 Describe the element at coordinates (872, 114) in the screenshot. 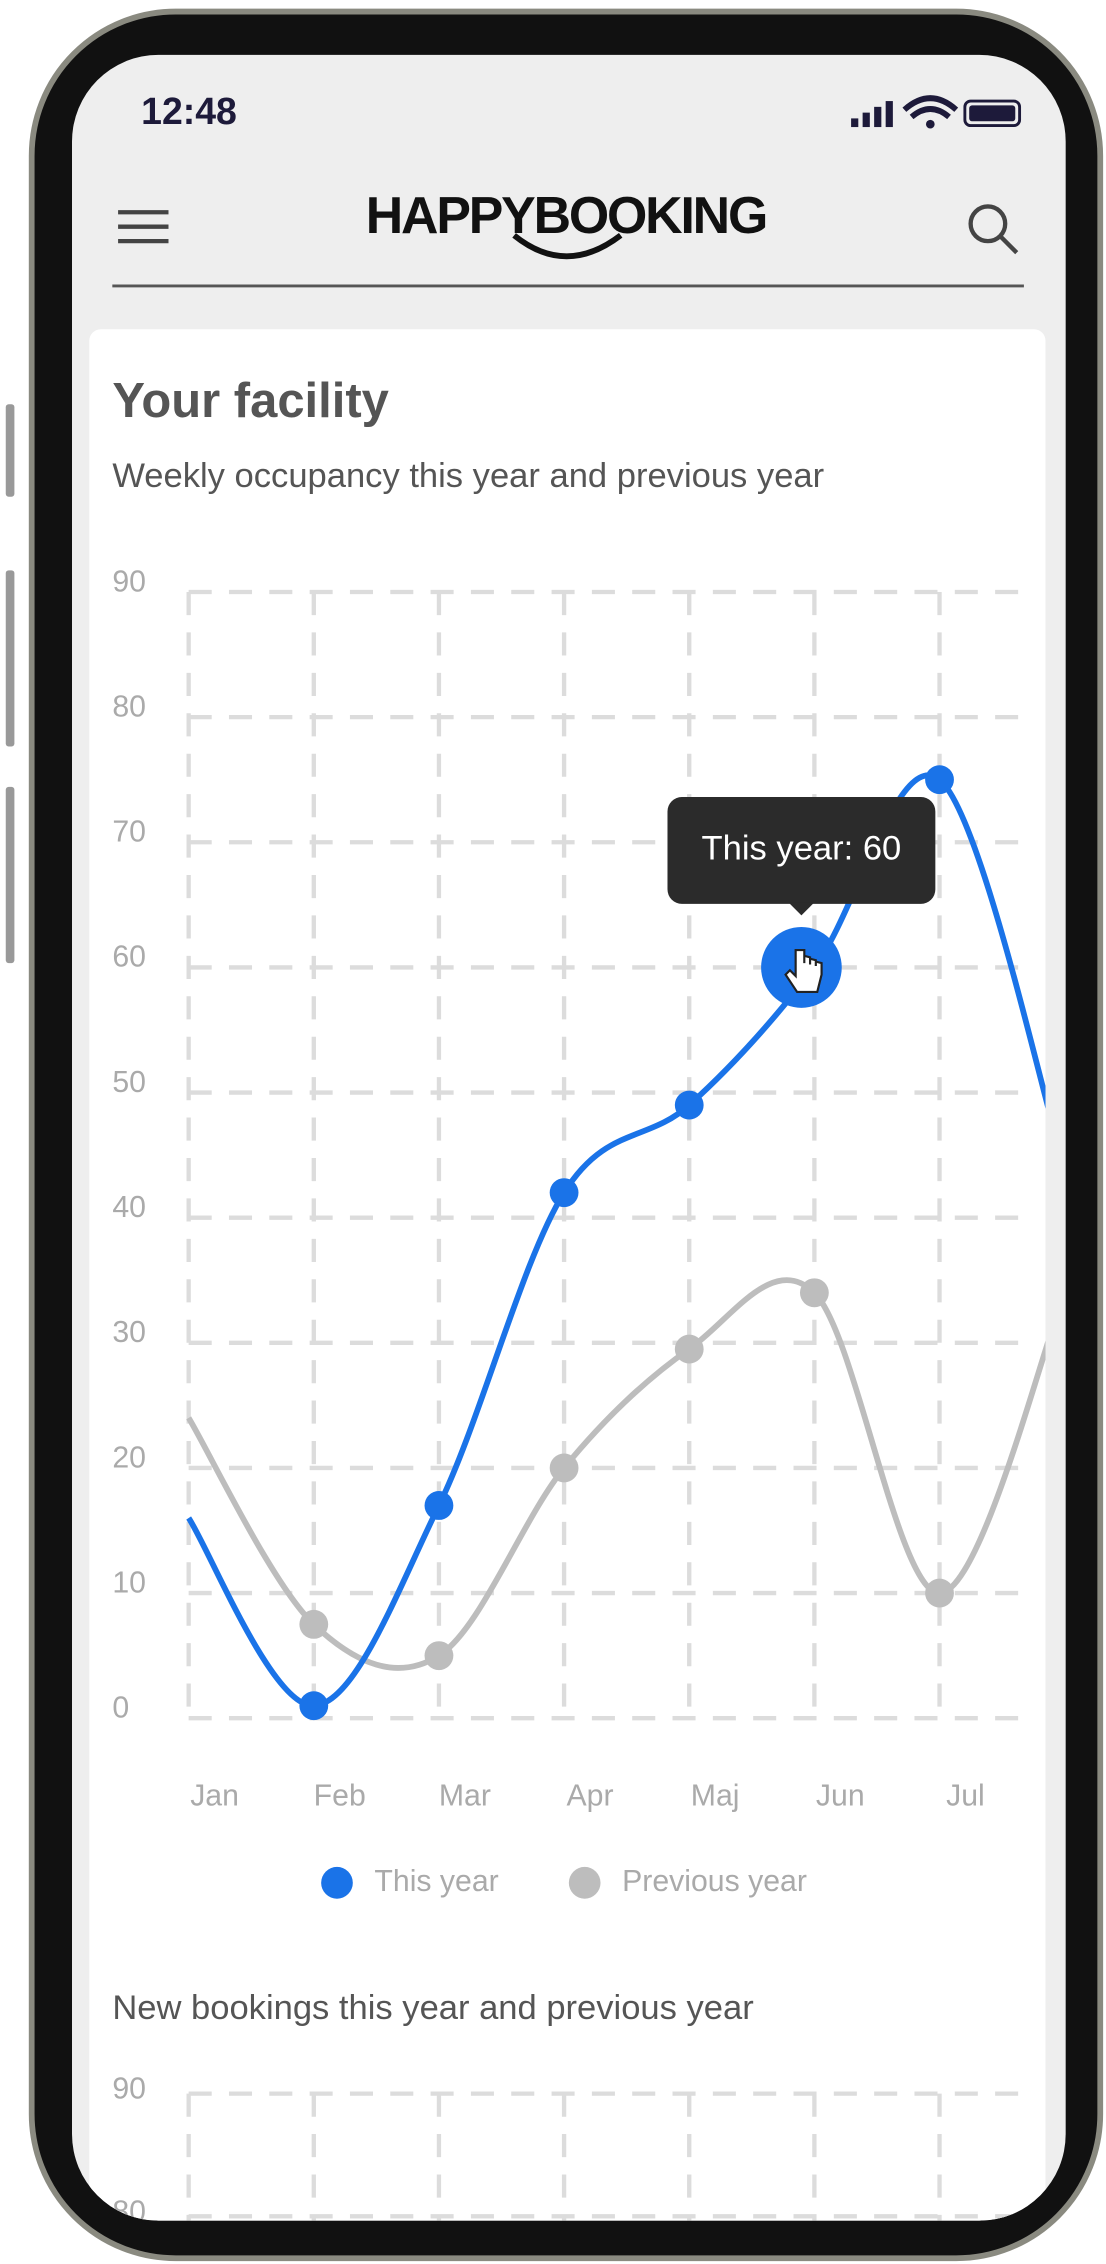

I see `signal-icon` at that location.